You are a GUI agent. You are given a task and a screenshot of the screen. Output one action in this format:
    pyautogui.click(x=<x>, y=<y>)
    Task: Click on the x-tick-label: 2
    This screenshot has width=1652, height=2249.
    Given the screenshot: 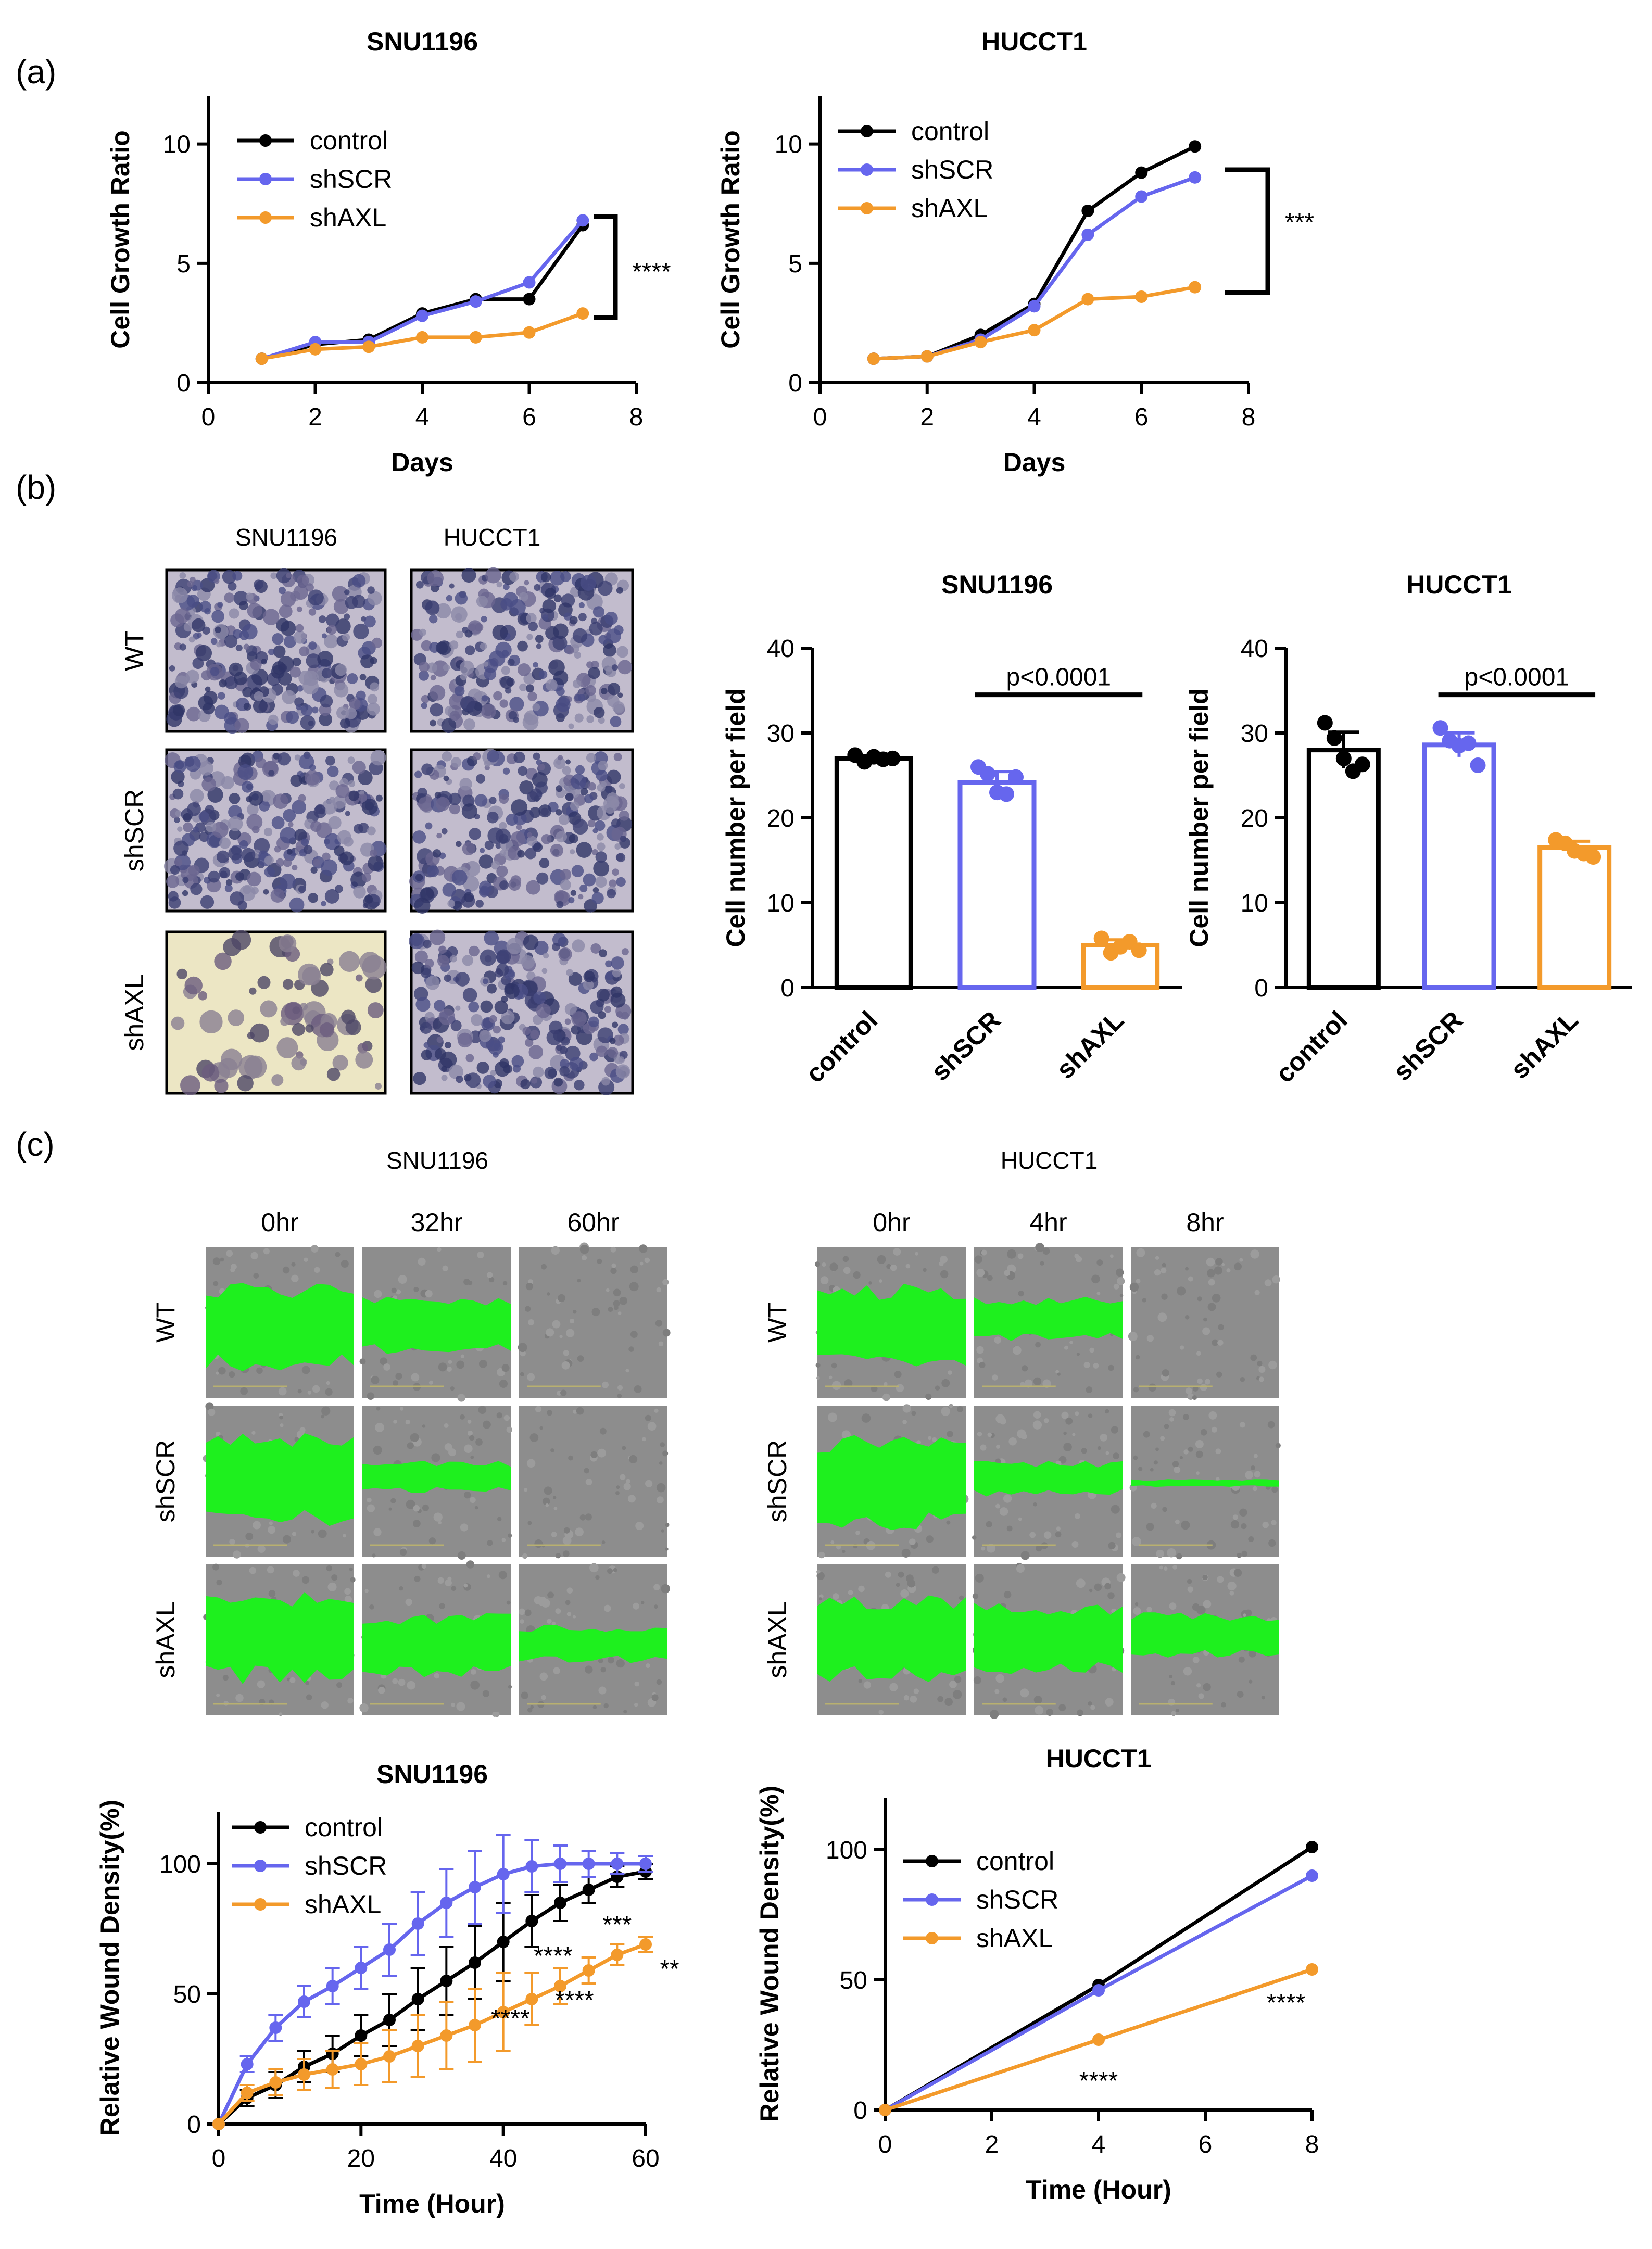 What is the action you would take?
    pyautogui.click(x=992, y=2144)
    